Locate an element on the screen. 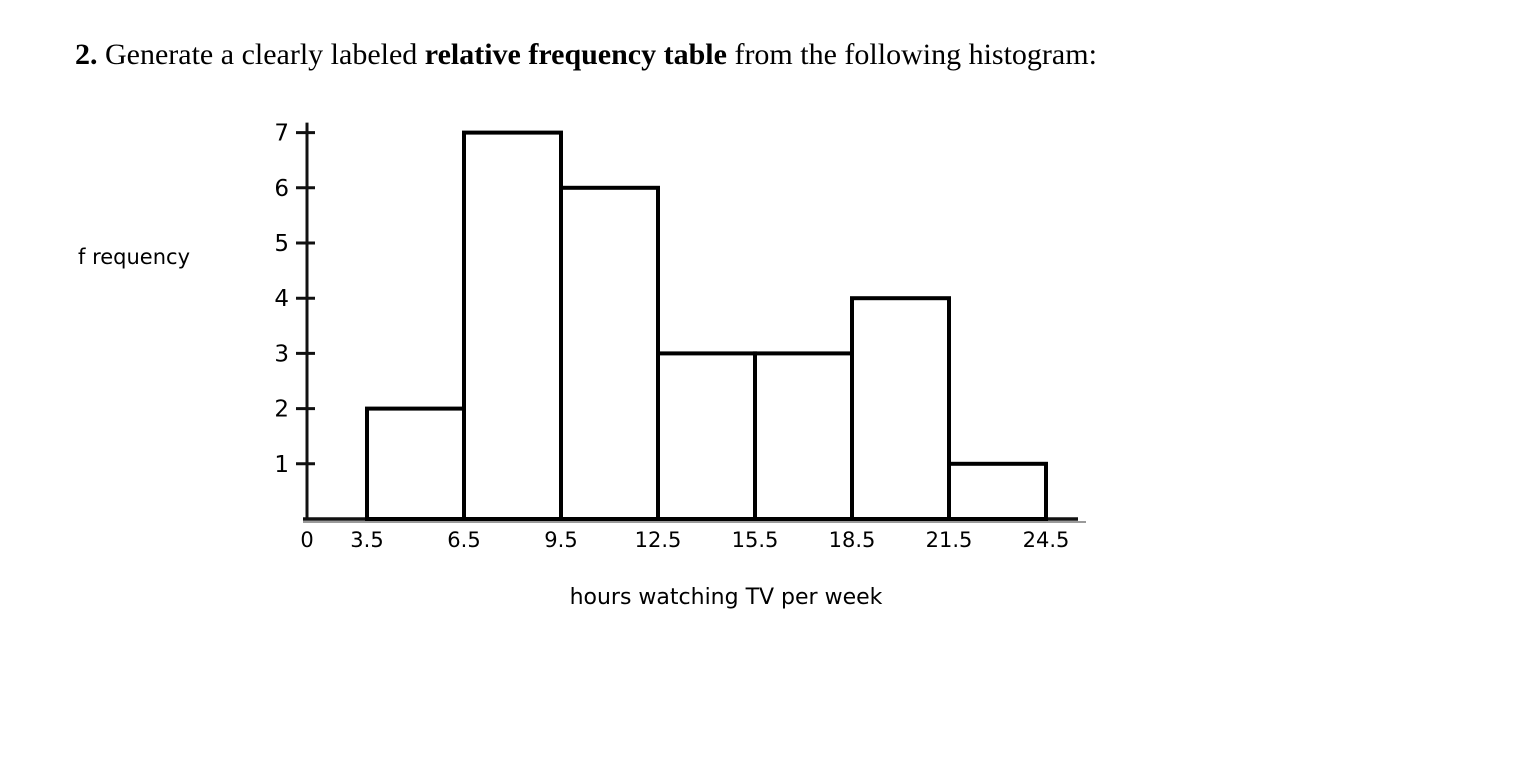  x-tick-label: 18.5 is located at coordinates (852, 540).